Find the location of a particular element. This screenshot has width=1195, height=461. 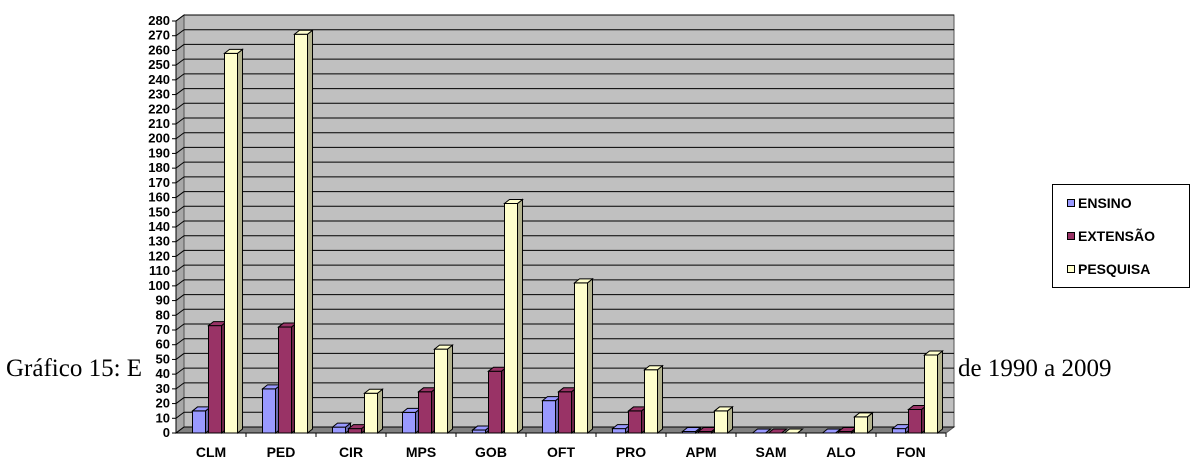

bar-extenso-sam is located at coordinates (777, 431).